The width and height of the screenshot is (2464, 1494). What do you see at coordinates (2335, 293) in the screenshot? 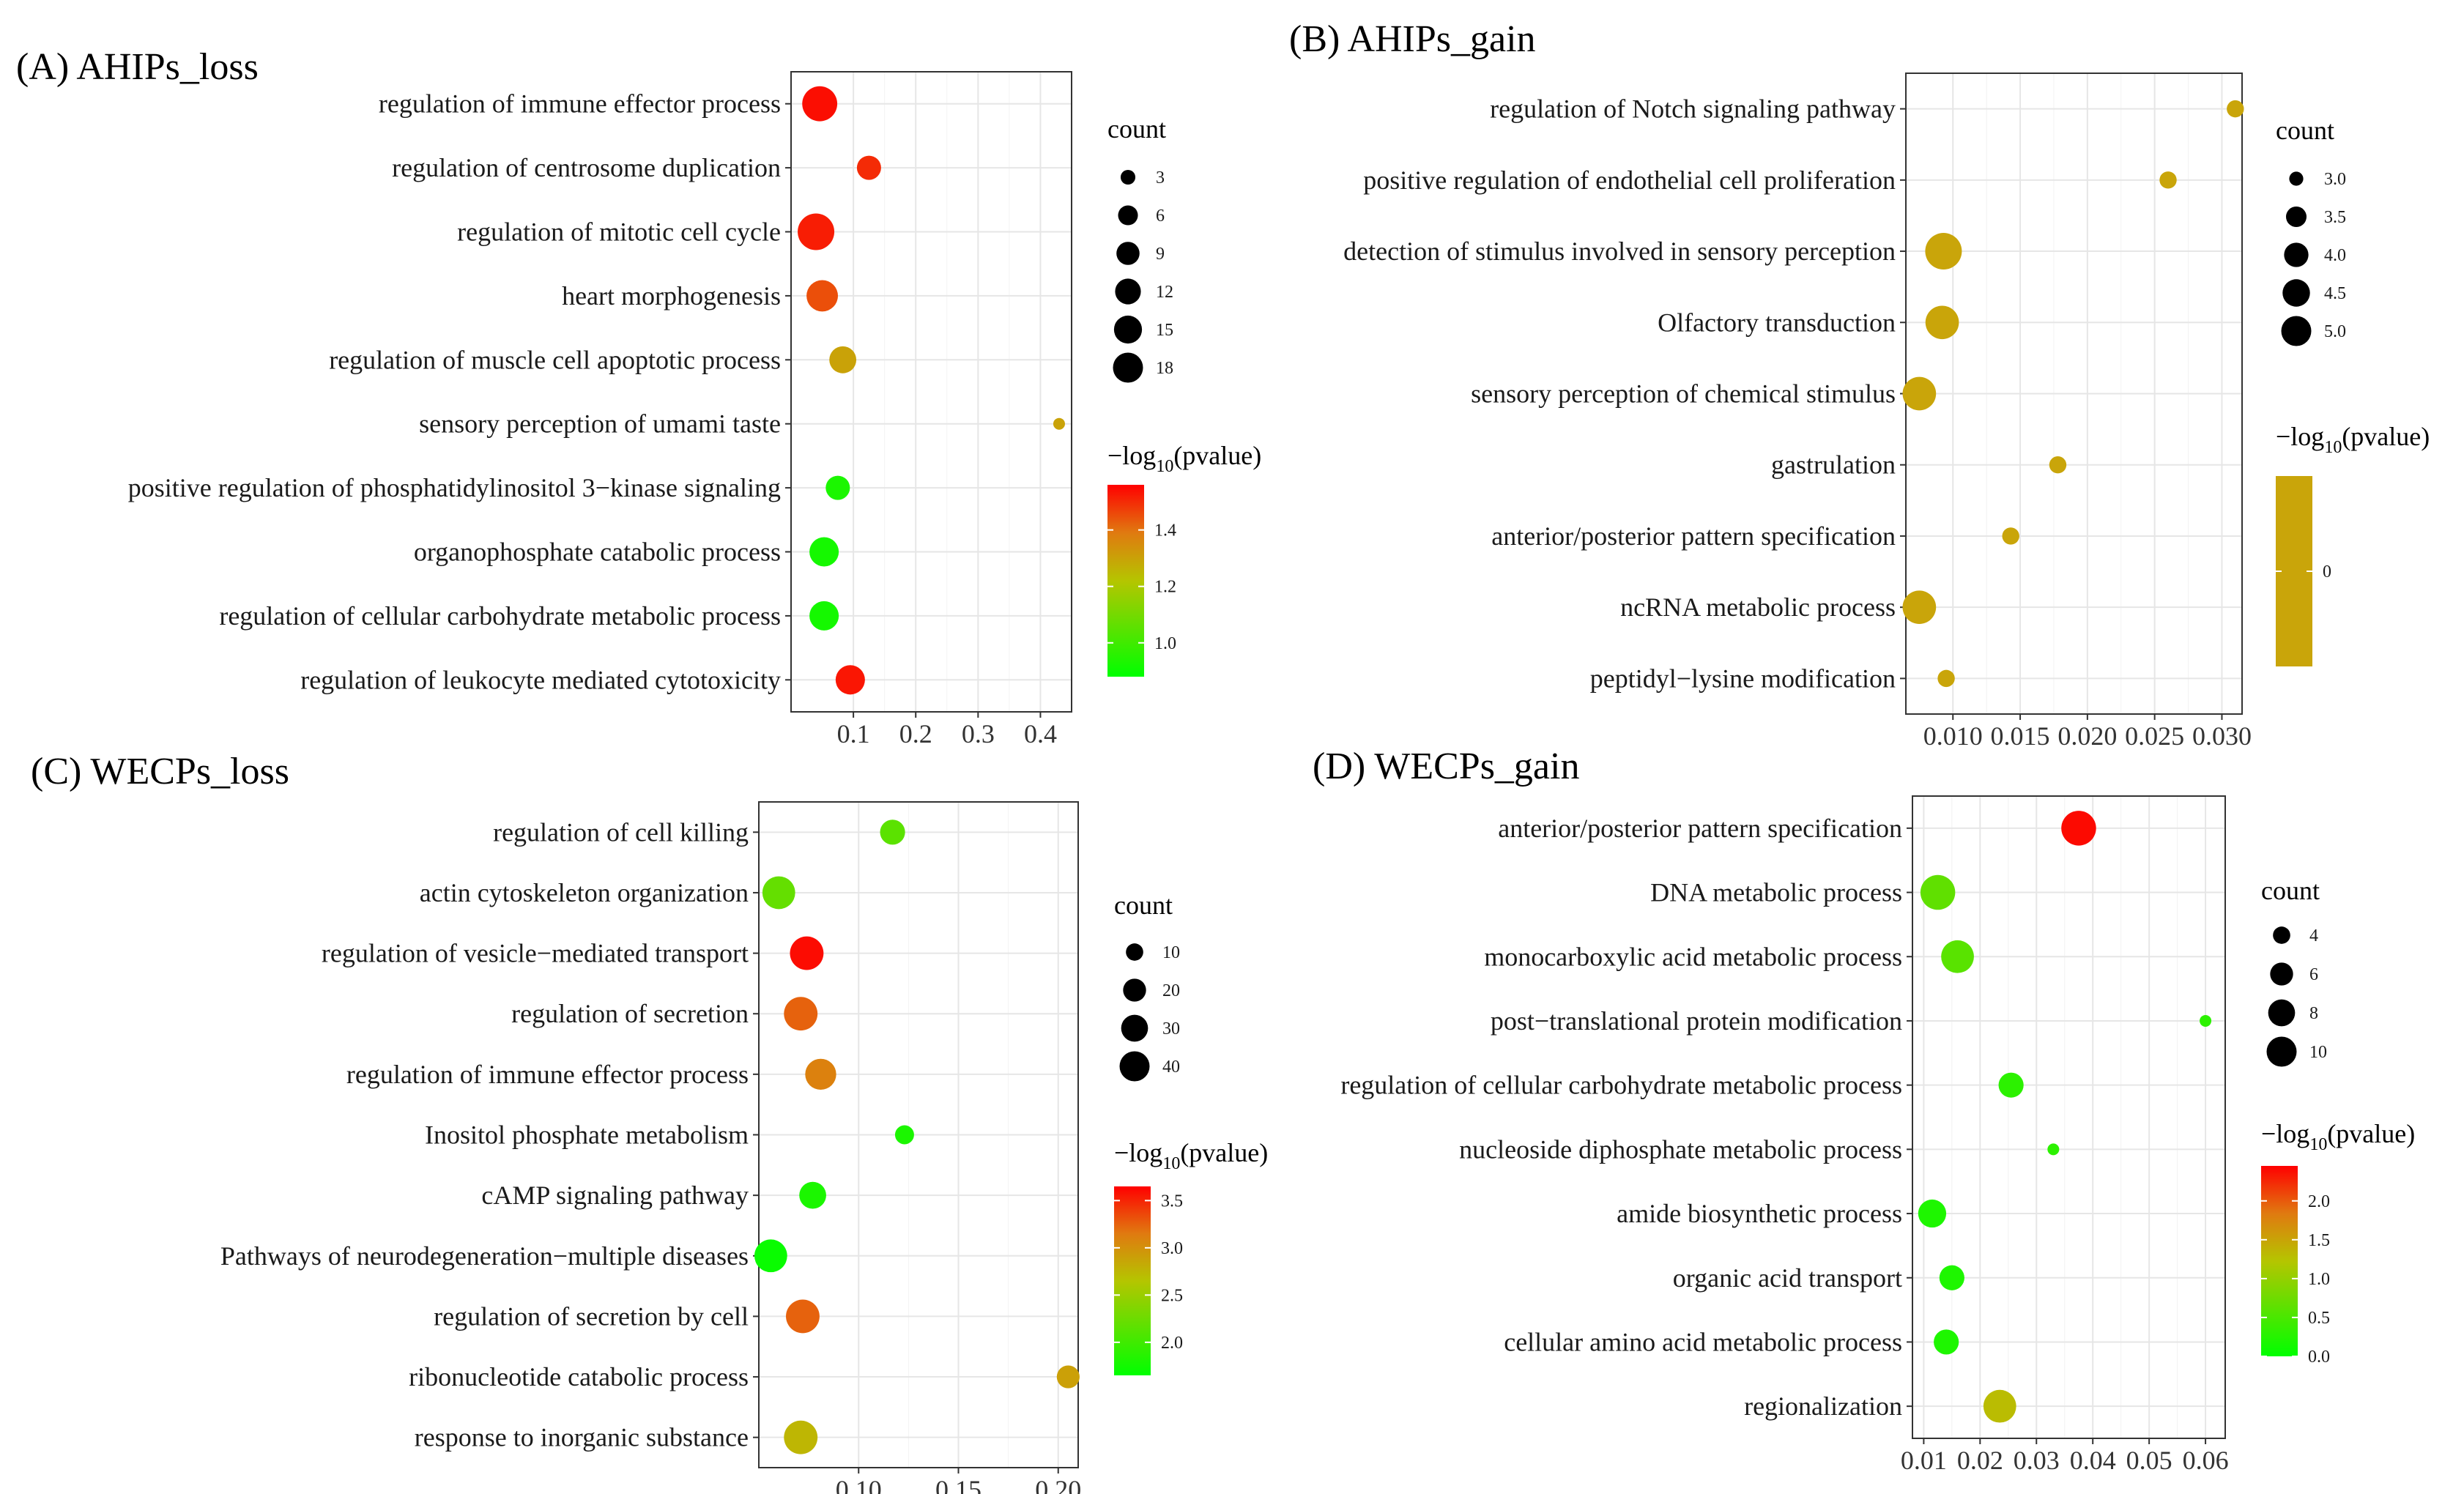
I see `size-legend-label: 4.5` at bounding box center [2335, 293].